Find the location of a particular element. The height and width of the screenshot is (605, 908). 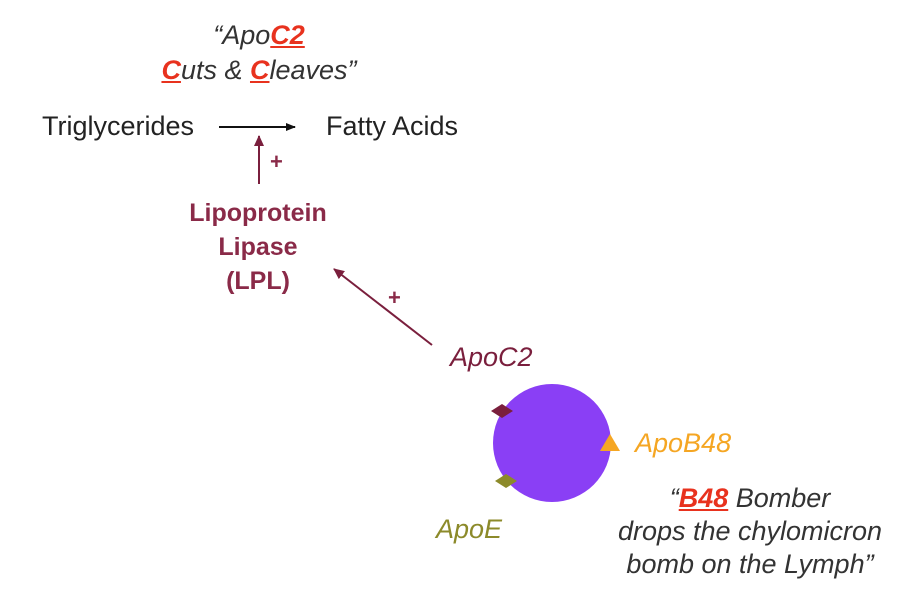

apoc2-activation-arrow is located at coordinates (383, 307).